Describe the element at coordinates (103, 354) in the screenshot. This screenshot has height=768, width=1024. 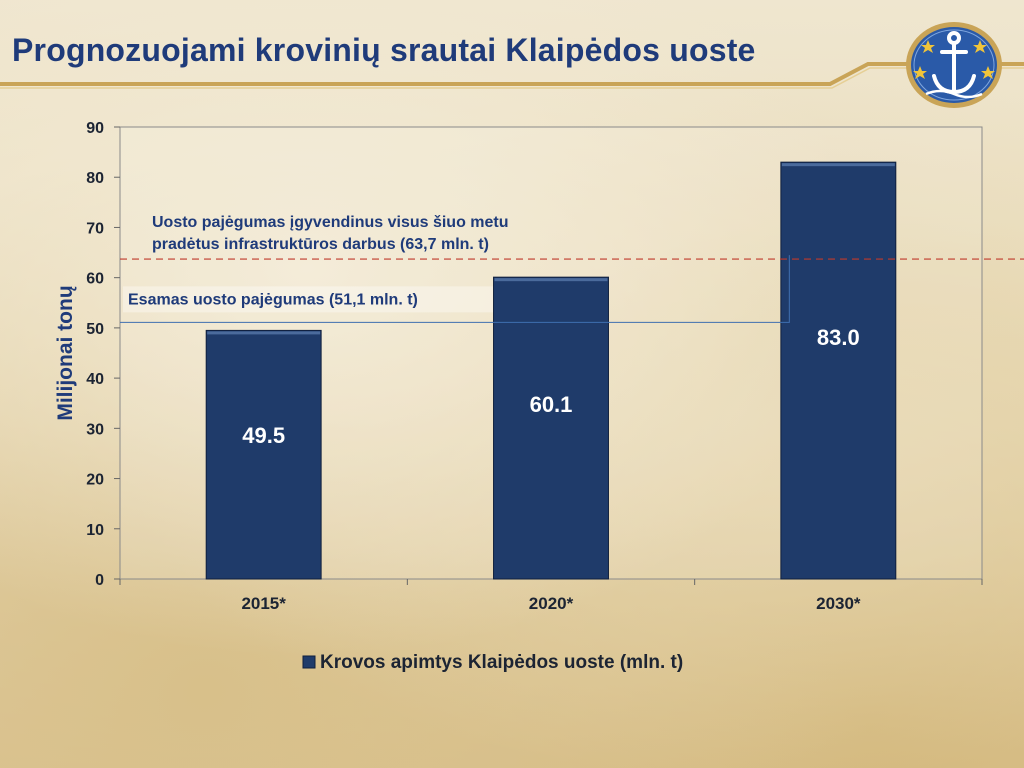
I see `y-axis: 0 10 20 30 40 50 60 70 80 90` at that location.